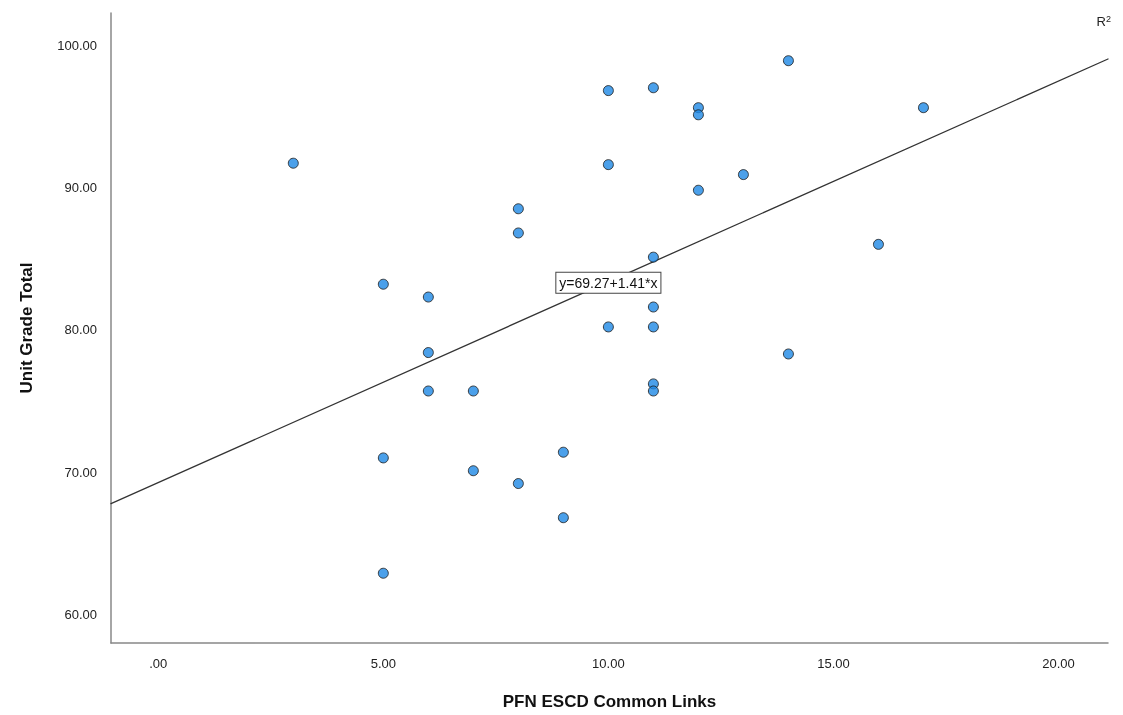  What do you see at coordinates (80, 187) in the screenshot?
I see `y-tick-label: 90.00` at bounding box center [80, 187].